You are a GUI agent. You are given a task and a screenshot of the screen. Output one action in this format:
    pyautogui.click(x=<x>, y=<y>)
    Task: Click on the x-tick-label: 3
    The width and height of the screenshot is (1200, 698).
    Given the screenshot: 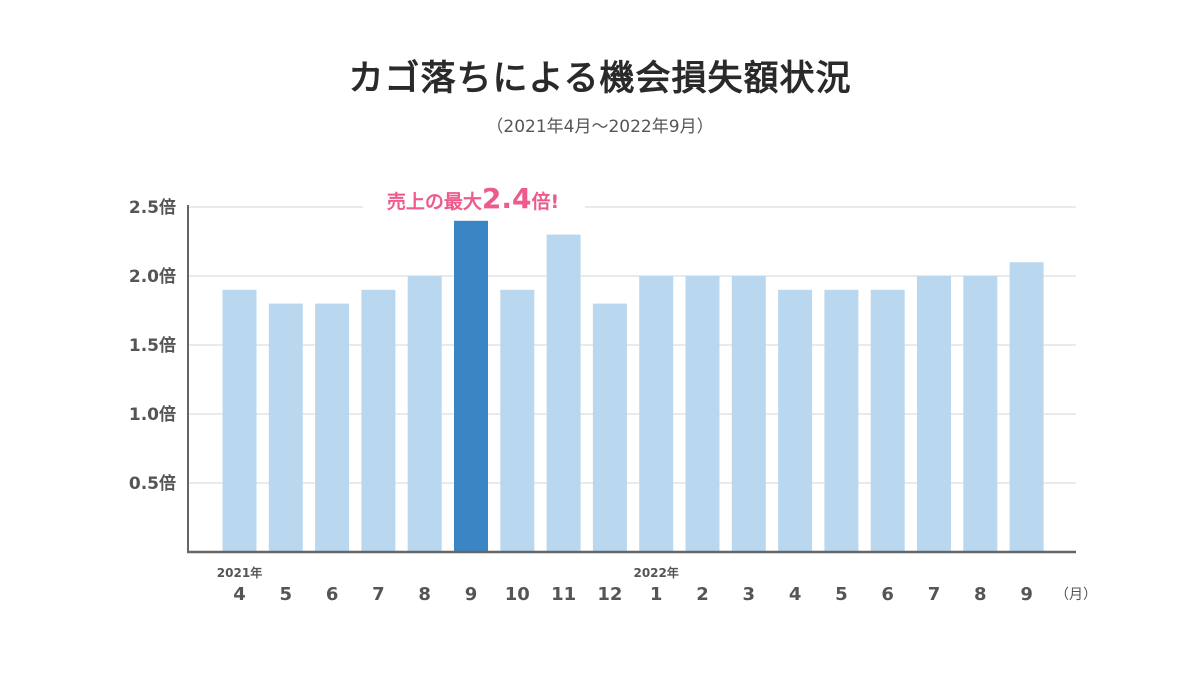 What is the action you would take?
    pyautogui.click(x=749, y=594)
    